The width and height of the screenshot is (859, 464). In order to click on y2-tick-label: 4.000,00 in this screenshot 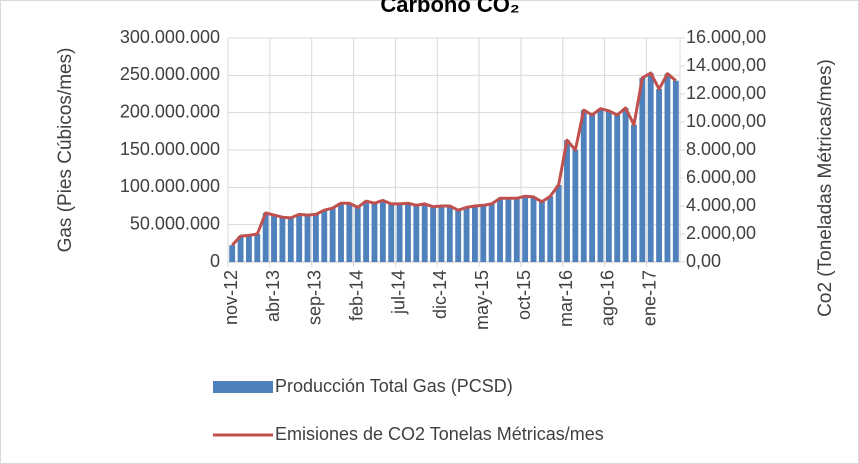, I will do `click(721, 205)`.